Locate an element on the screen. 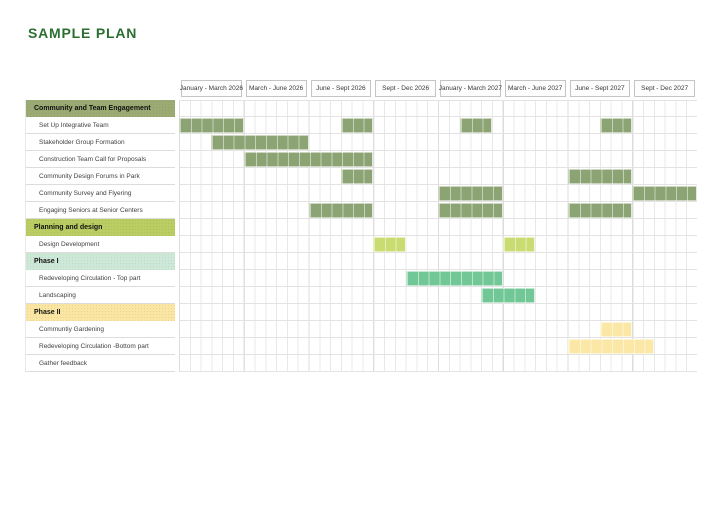 The width and height of the screenshot is (720, 509). task-row: Redeveloping Circulation - Top part is located at coordinates (360, 278).